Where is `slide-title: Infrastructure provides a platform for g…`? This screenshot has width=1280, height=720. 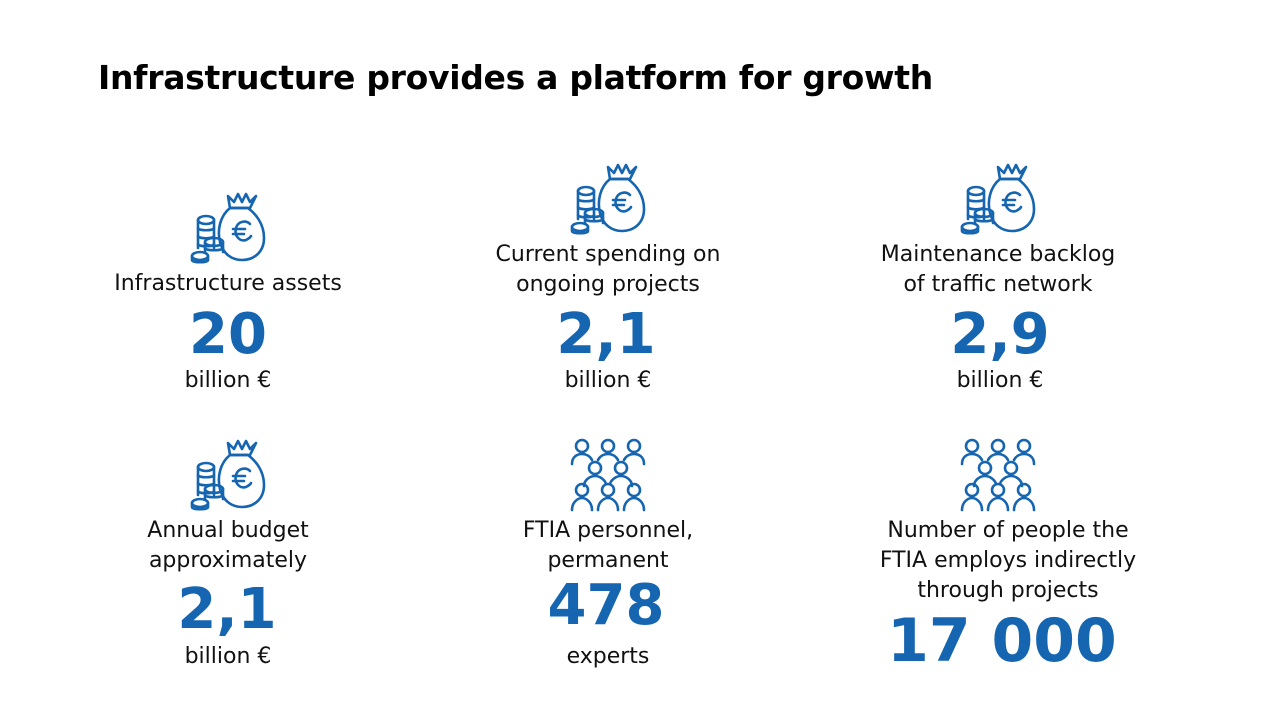 slide-title: Infrastructure provides a platform for g… is located at coordinates (515, 77).